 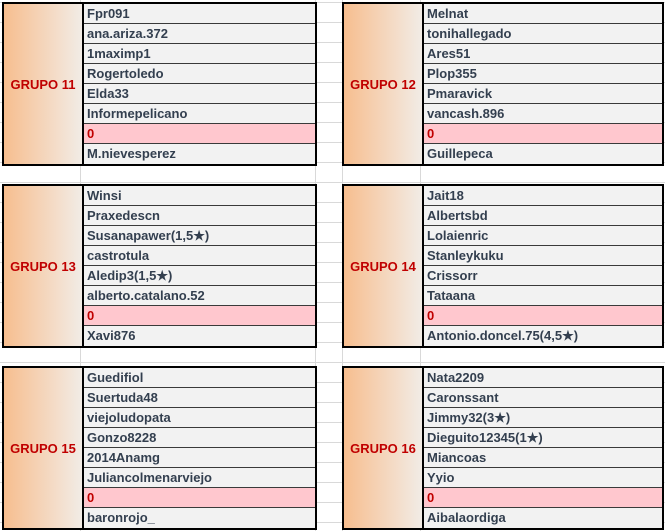 I want to click on group-label: GRUPO 16, so click(x=384, y=448).